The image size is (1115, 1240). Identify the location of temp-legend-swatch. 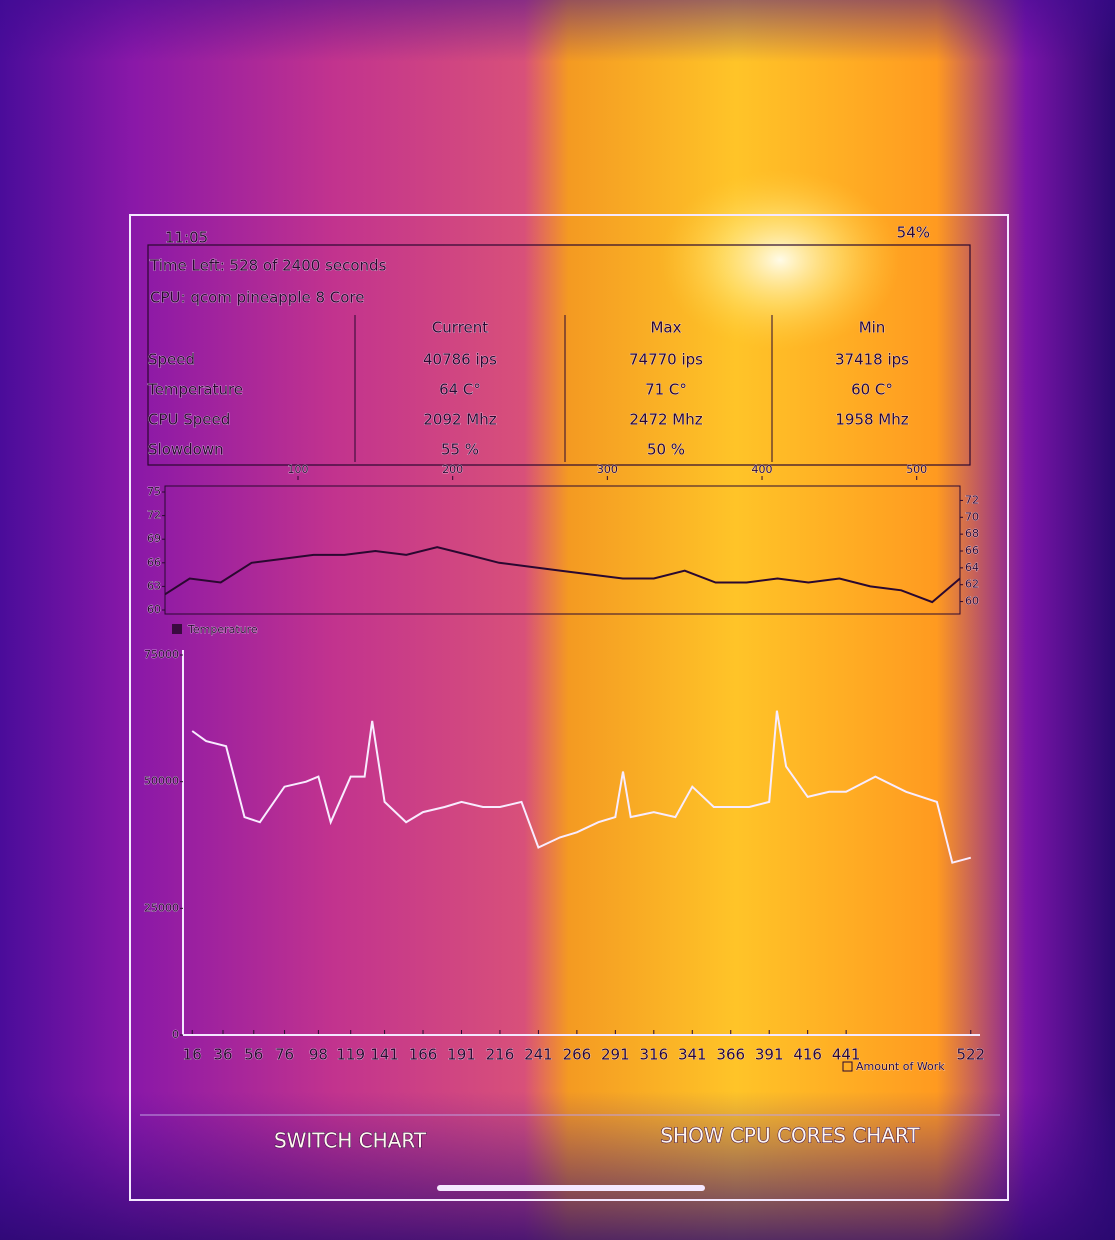
(177, 629).